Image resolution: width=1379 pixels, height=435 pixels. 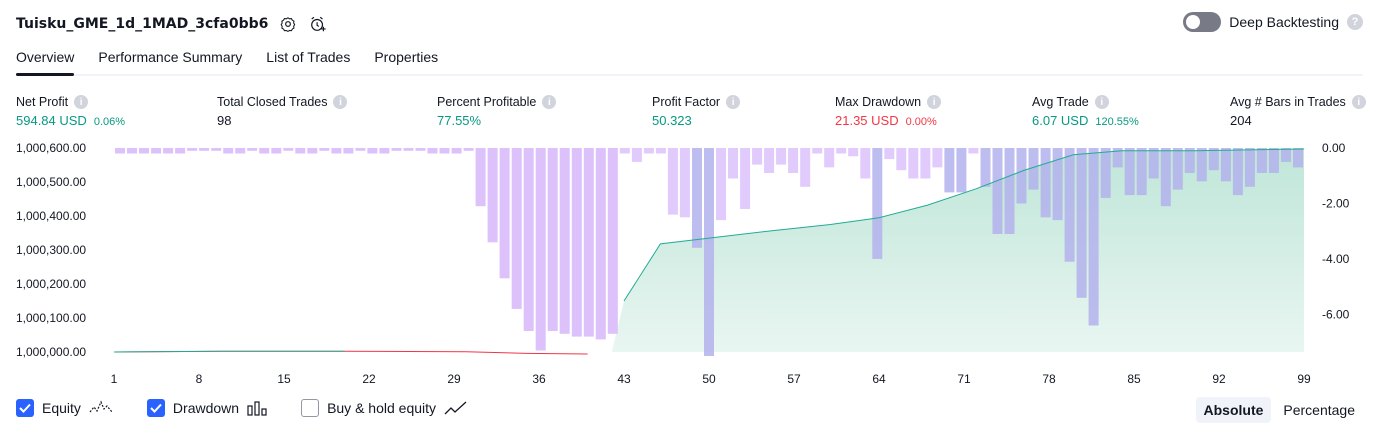 I want to click on metric-value: 594.84 USD, so click(x=51, y=120).